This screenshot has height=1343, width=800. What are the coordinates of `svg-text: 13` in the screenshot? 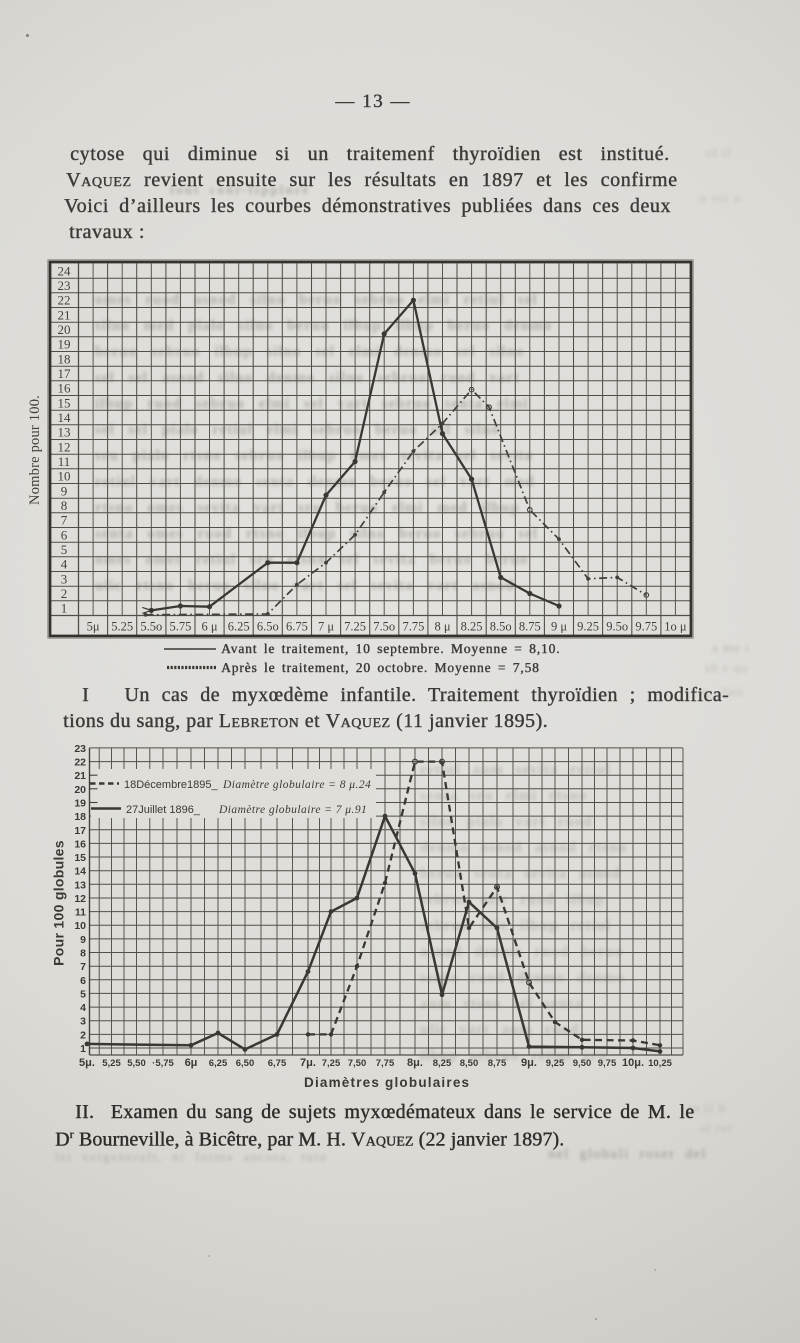 It's located at (80, 885).